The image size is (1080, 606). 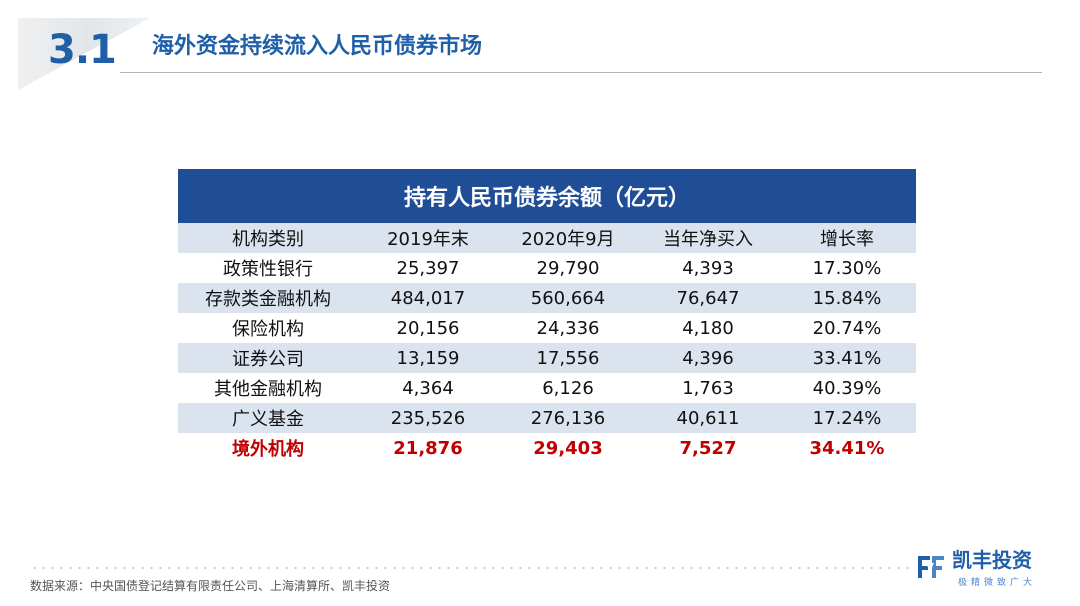 I want to click on company-logo-slogan: 极精微致广大, so click(x=997, y=583).